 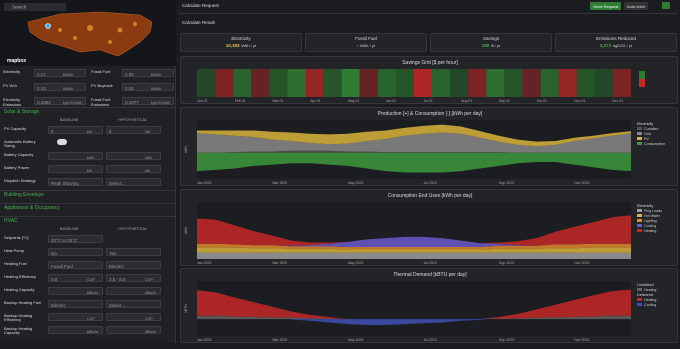 I want to click on colorbar-neg, so click(x=642, y=83).